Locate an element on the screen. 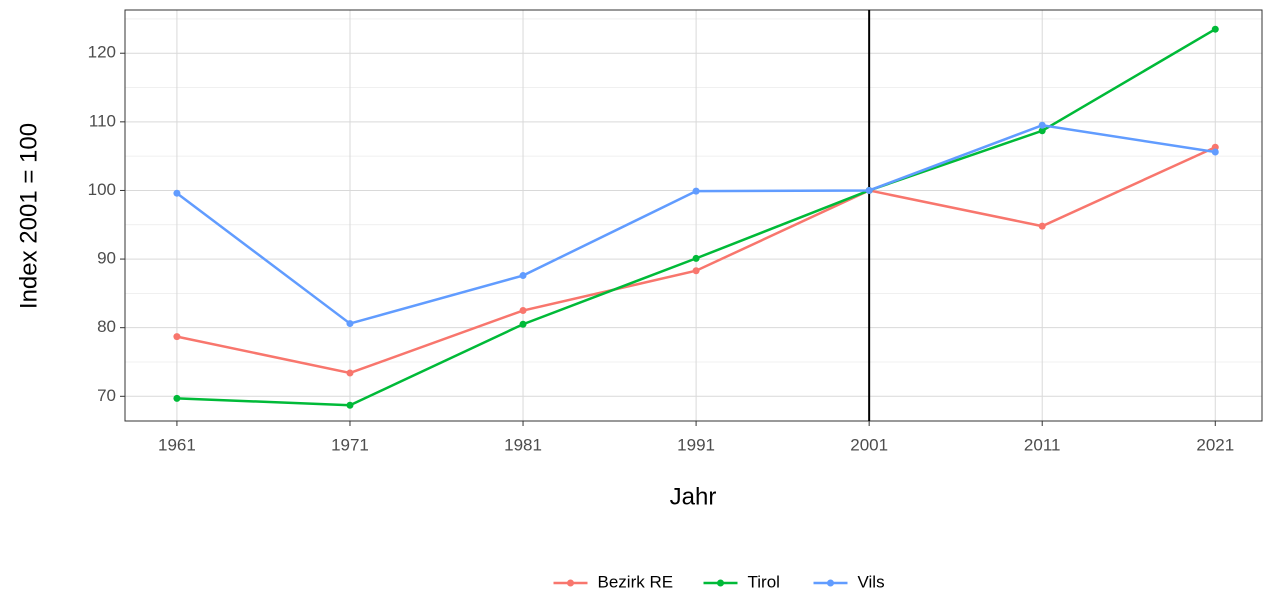  x-tick-label: 2001 is located at coordinates (869, 444).